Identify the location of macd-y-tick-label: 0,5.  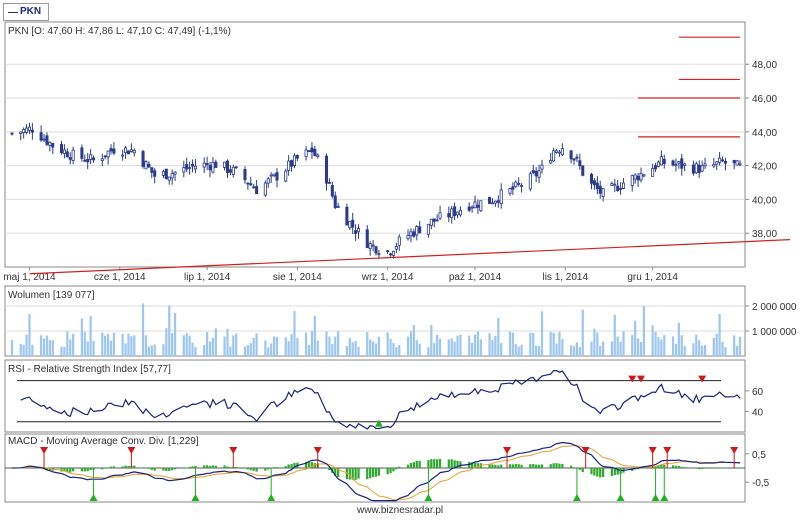
(759, 455).